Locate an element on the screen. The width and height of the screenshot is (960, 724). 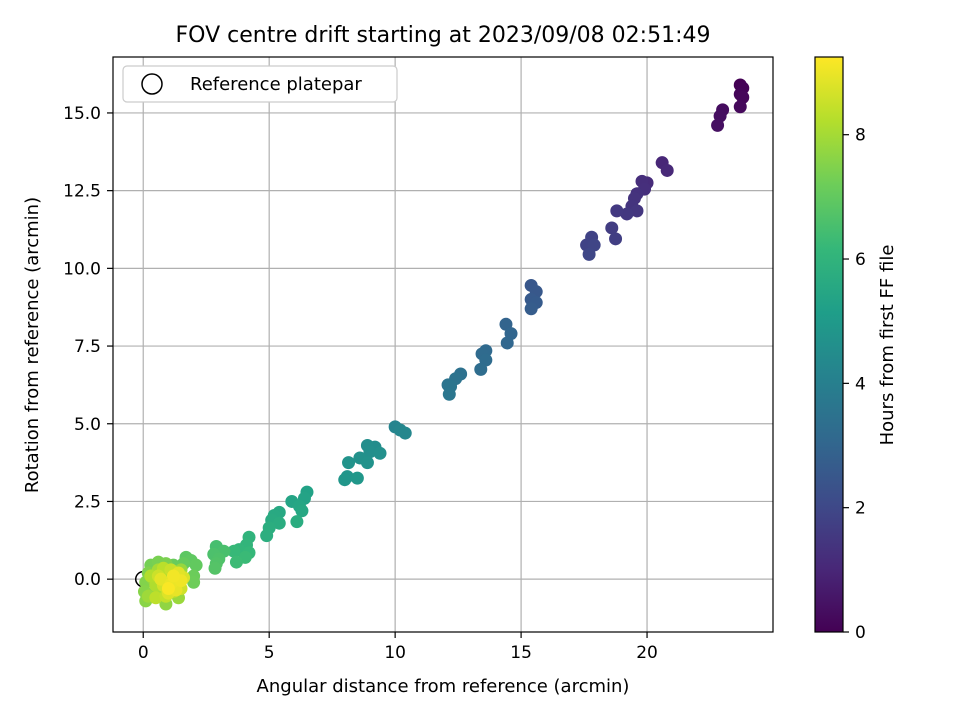
y-tick-label: 12.5 is located at coordinates (82, 192).